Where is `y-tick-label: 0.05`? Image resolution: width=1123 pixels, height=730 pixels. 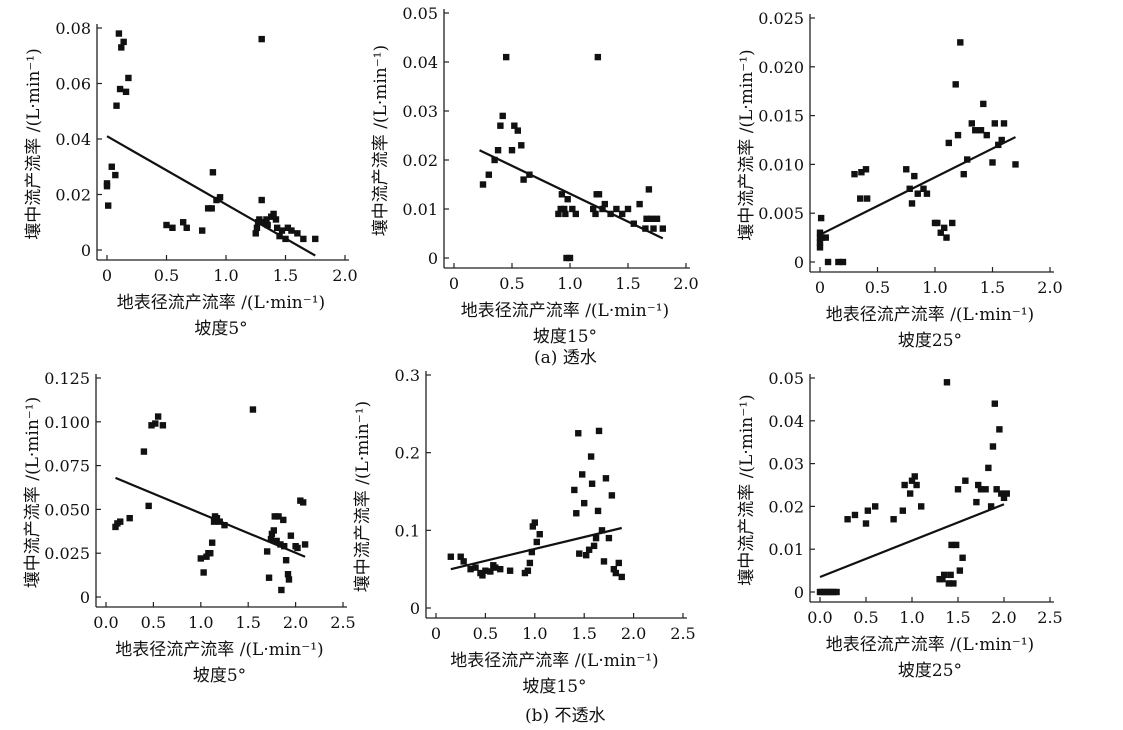 y-tick-label: 0.05 is located at coordinates (786, 378).